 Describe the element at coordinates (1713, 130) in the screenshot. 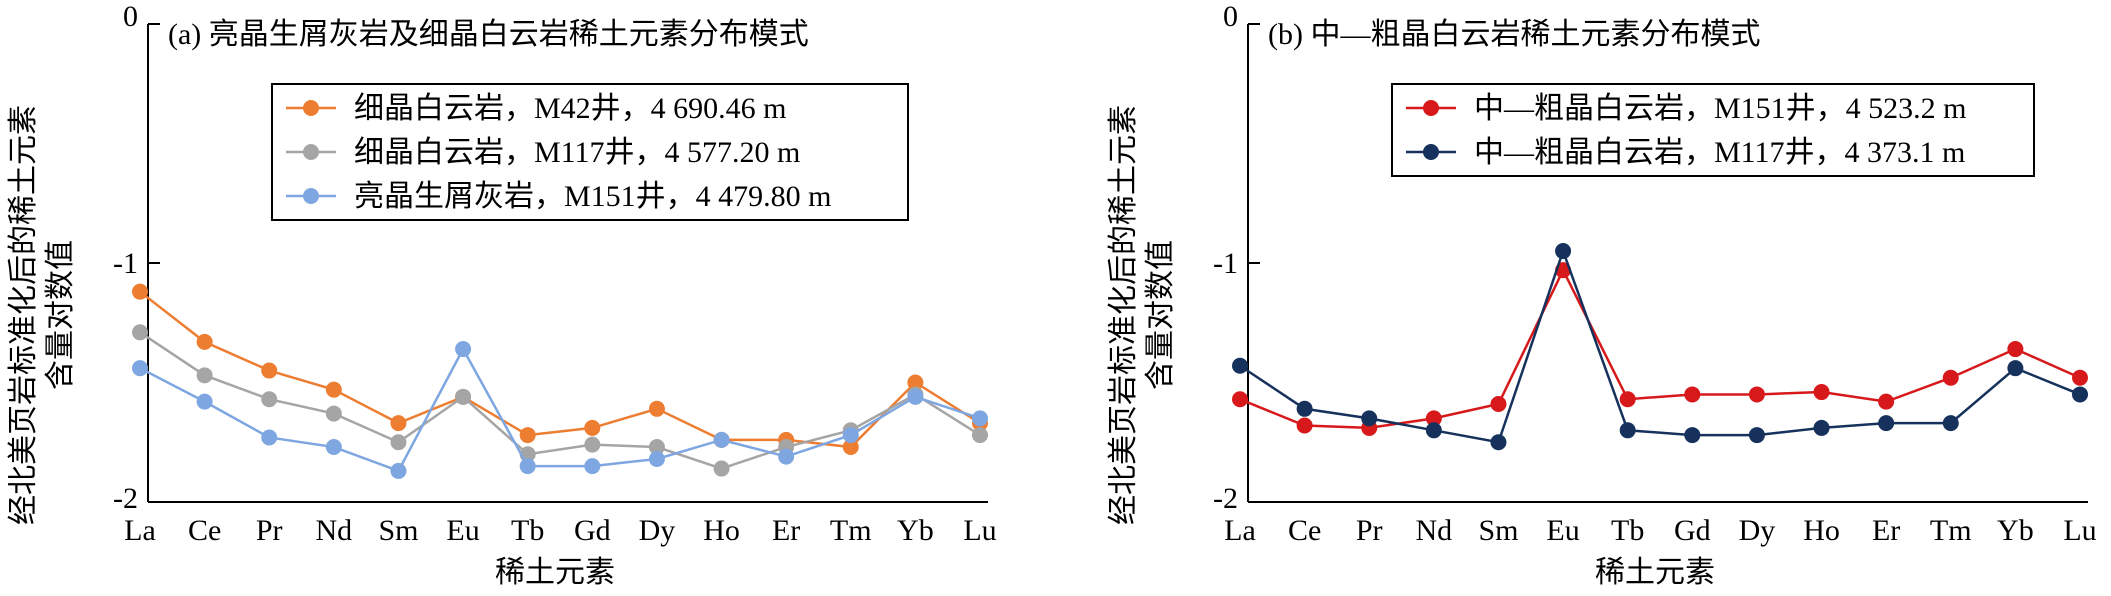

I see `panel-b-legend-box` at that location.